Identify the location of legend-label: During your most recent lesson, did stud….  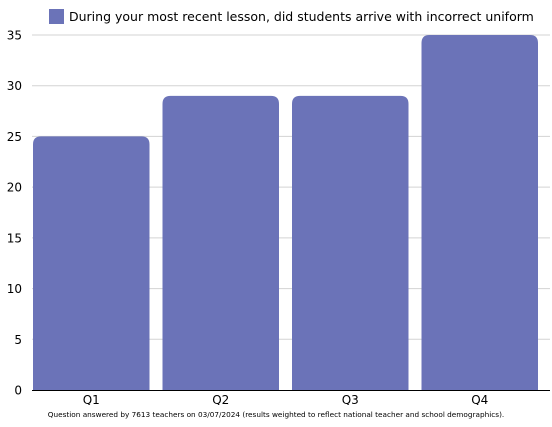
(301, 16).